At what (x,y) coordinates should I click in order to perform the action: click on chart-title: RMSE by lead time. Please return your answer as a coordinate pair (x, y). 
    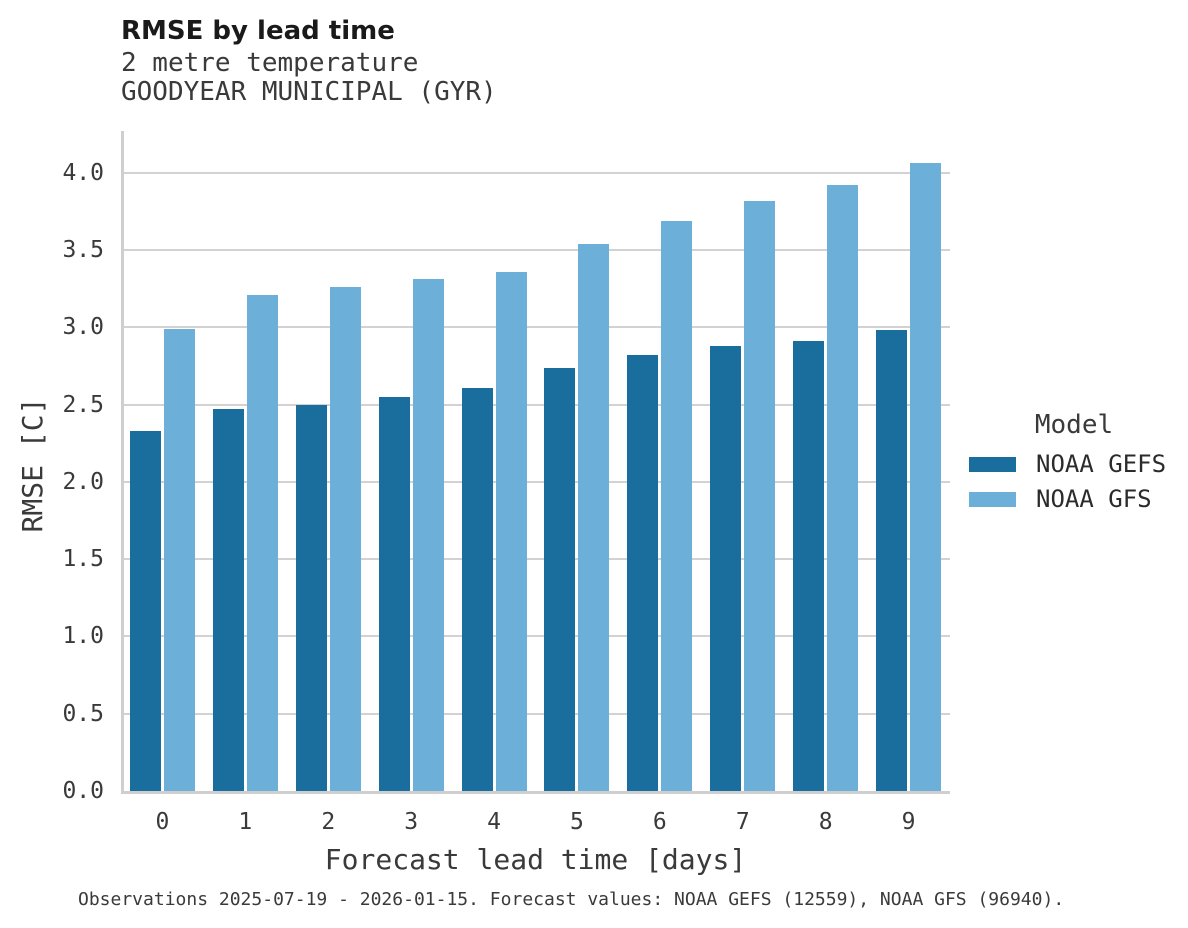
    Looking at the image, I should click on (258, 31).